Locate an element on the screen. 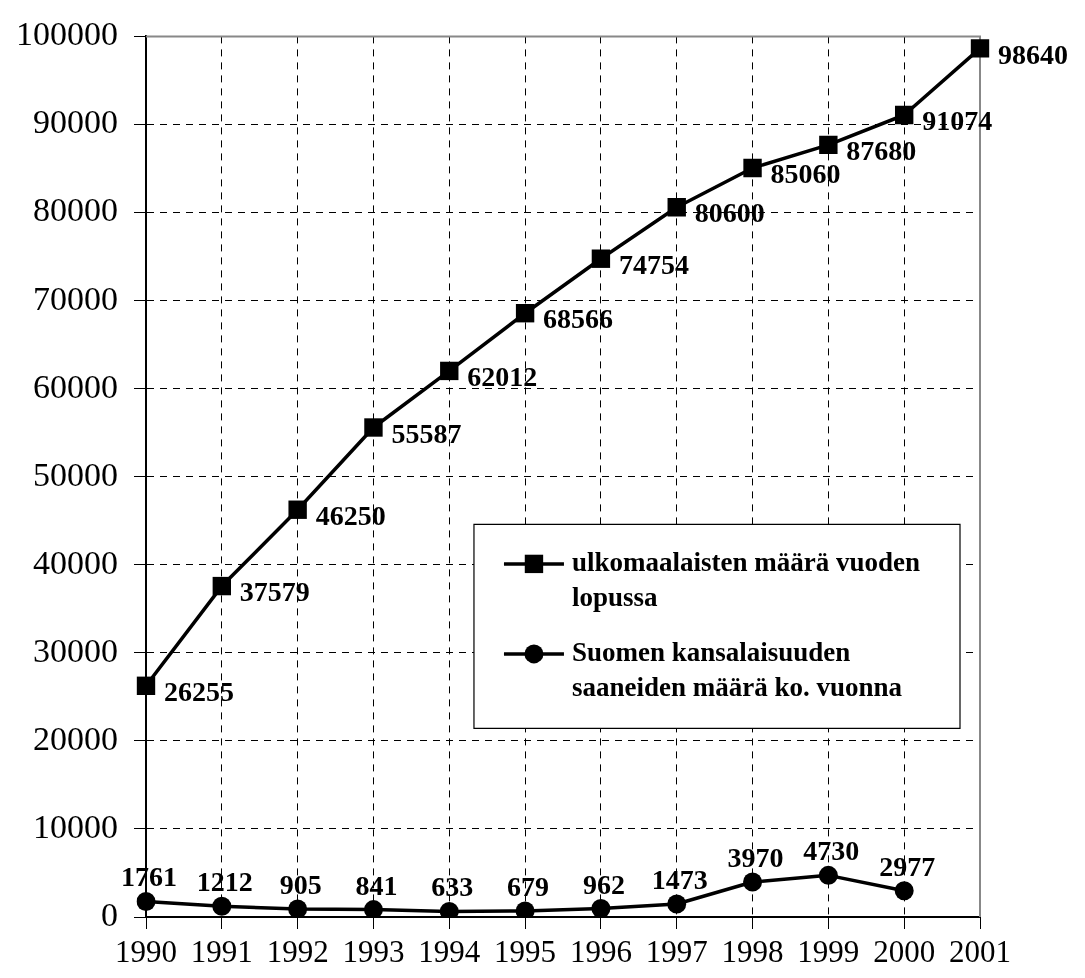  data-label: 55587 is located at coordinates (426, 433).